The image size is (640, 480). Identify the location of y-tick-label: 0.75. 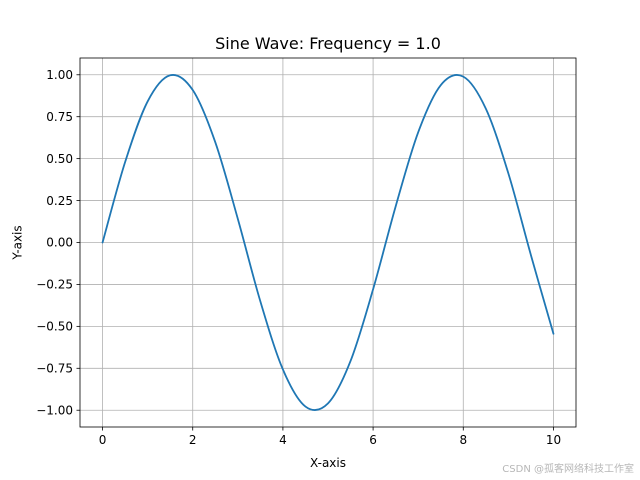
(59, 117).